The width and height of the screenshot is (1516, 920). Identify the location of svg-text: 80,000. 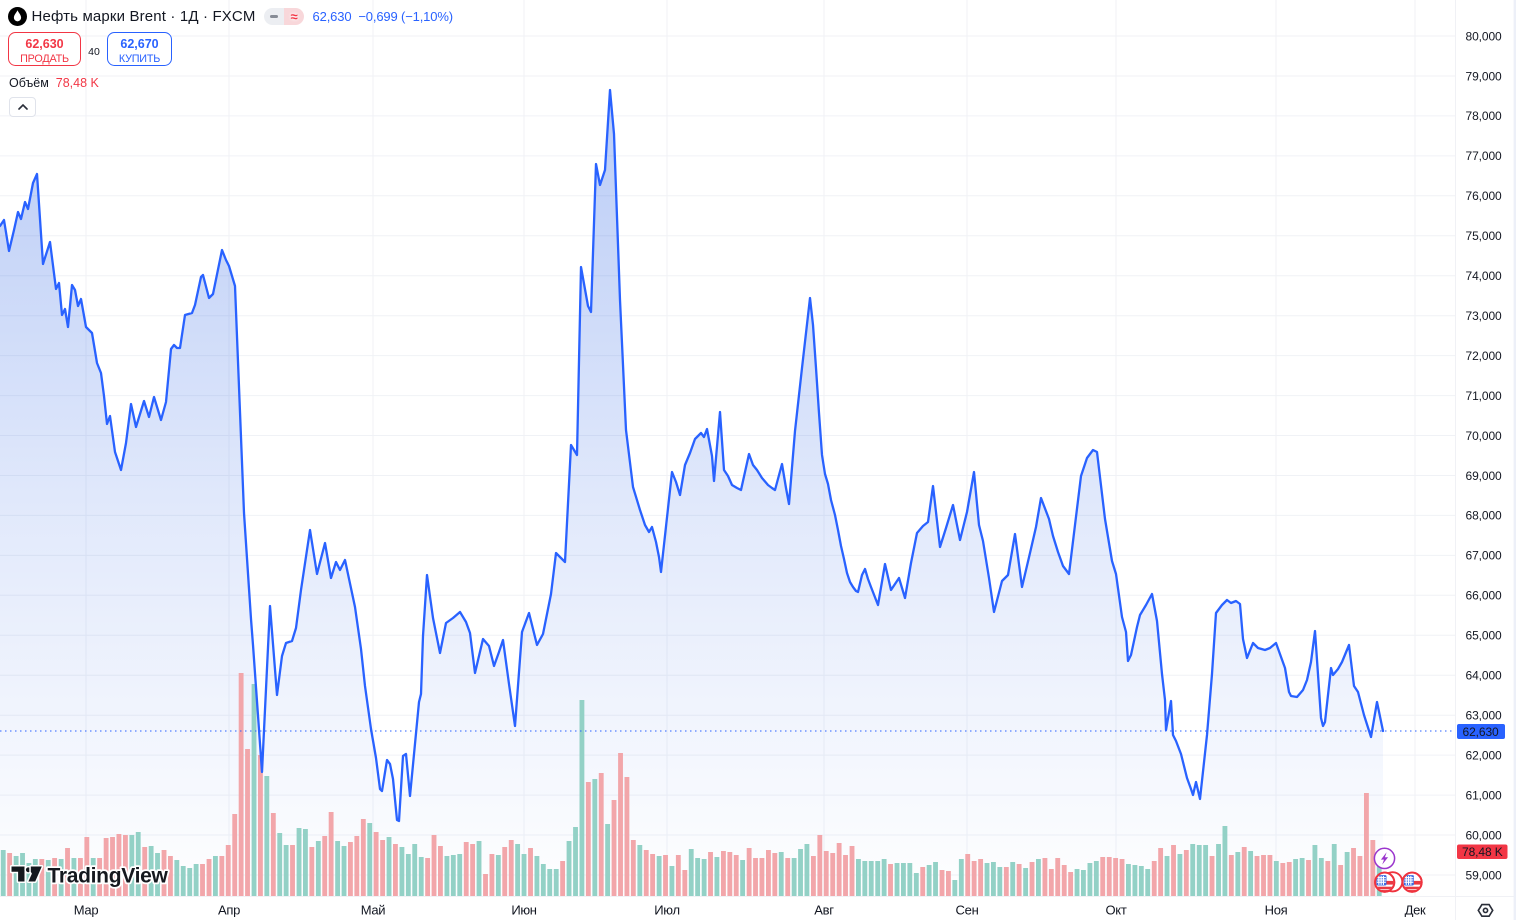
(1484, 36).